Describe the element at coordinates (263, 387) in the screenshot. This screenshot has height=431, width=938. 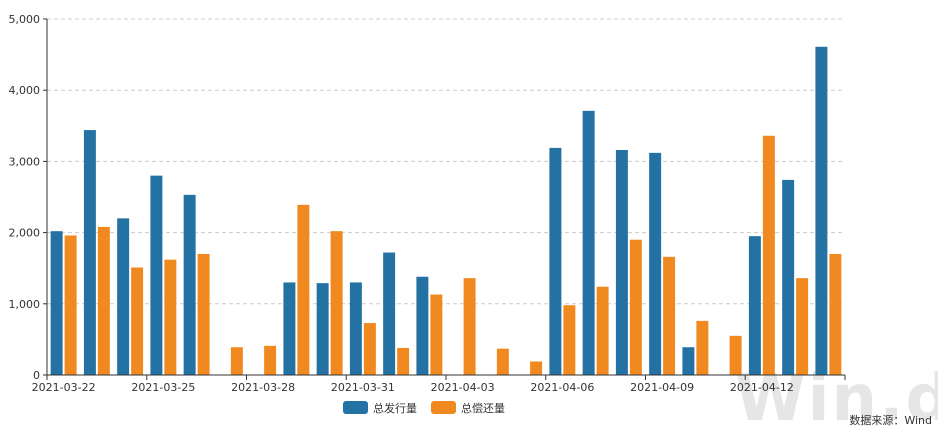
I see `x-tick-label: 2021-03-28` at that location.